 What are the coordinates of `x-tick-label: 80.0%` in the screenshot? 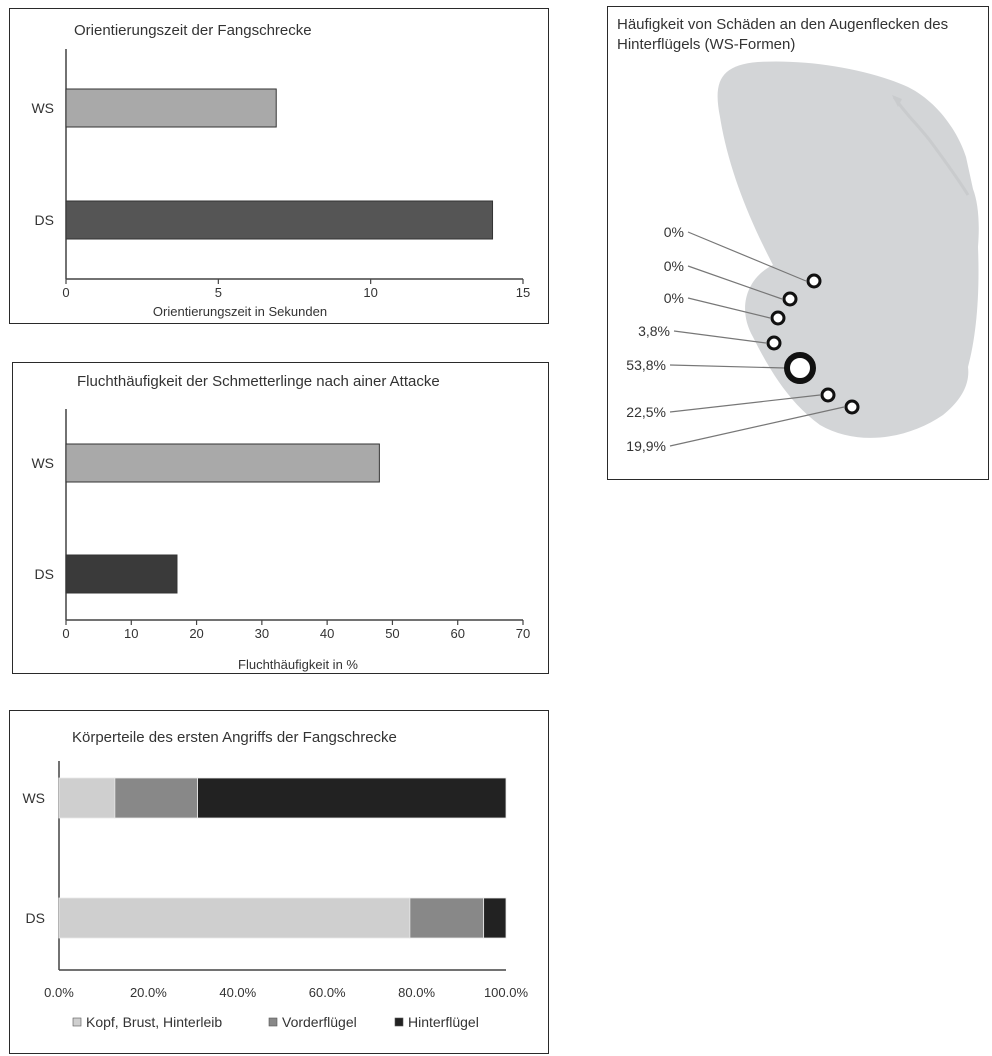 It's located at (416, 992).